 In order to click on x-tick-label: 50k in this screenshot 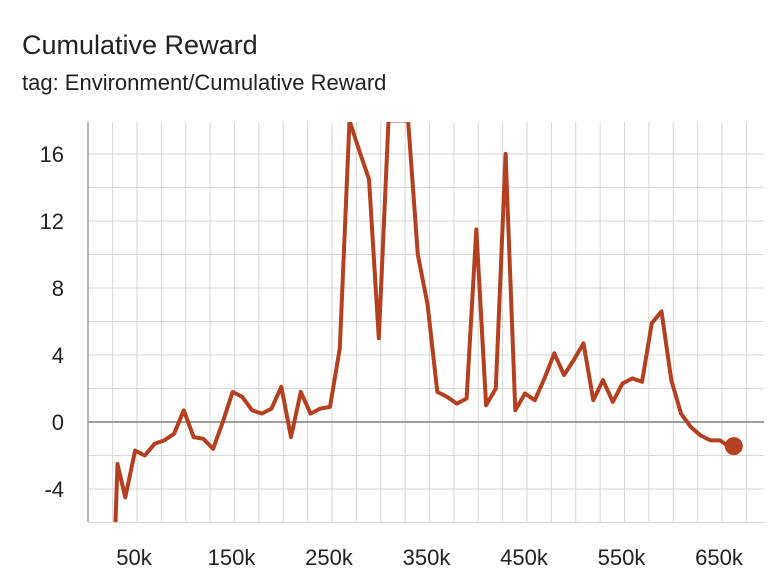, I will do `click(134, 557)`.